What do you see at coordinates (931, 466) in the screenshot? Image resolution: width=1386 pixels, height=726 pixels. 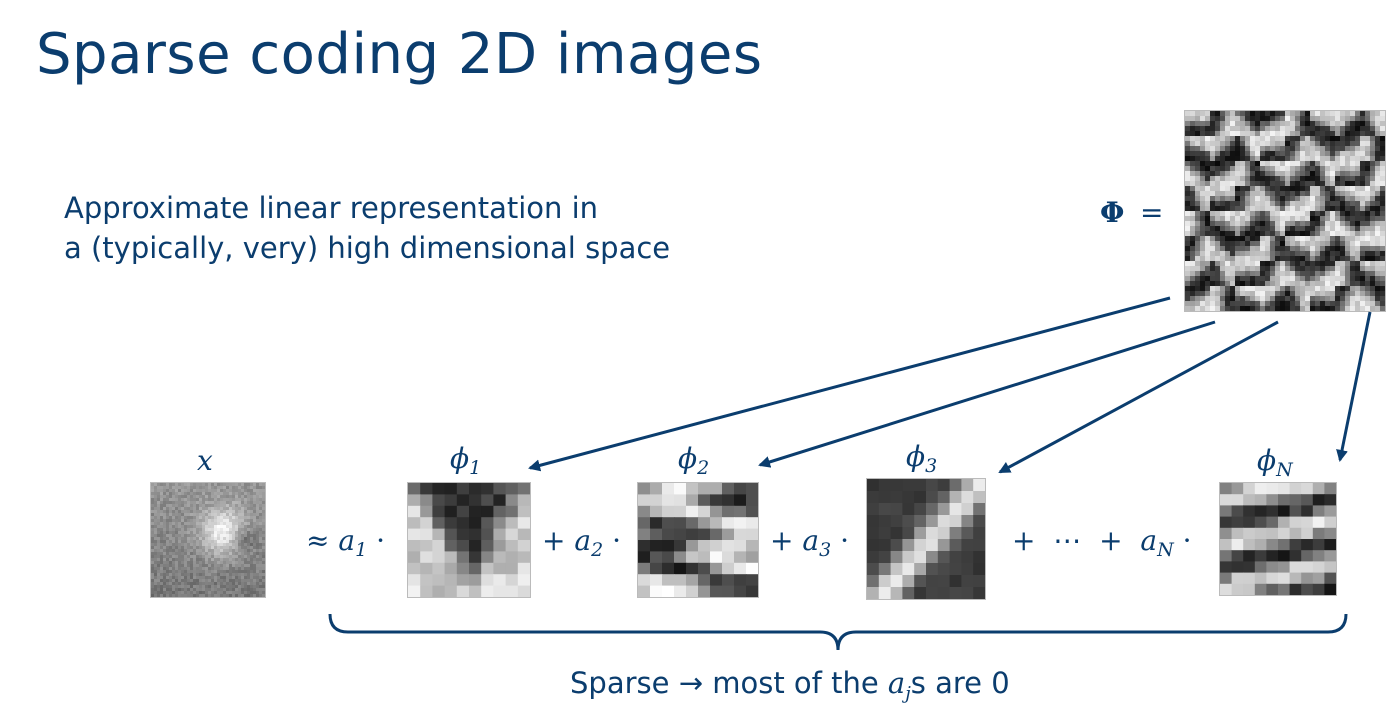 I see `phi-3-subscript: 3` at bounding box center [931, 466].